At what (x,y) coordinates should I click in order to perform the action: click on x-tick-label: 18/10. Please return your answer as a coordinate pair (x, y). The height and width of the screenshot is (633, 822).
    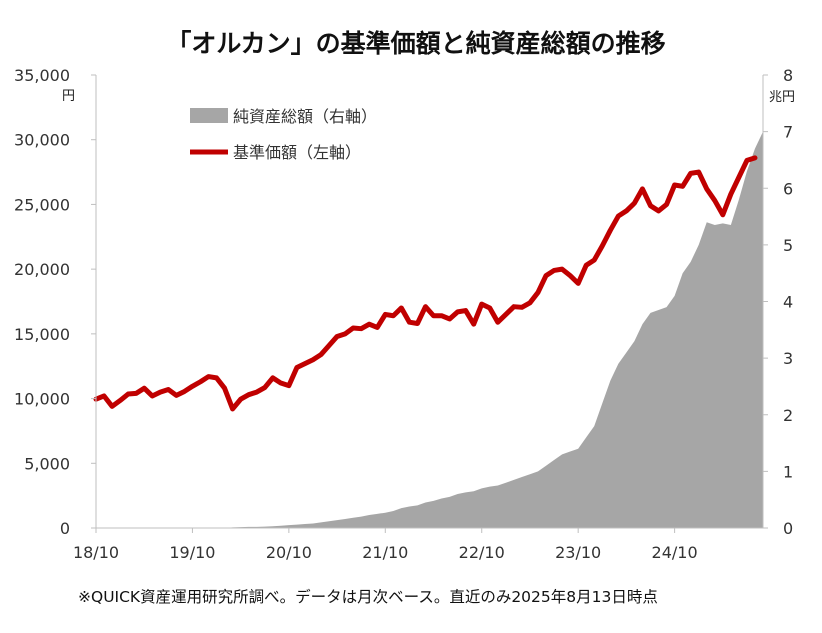
    Looking at the image, I should click on (96, 552).